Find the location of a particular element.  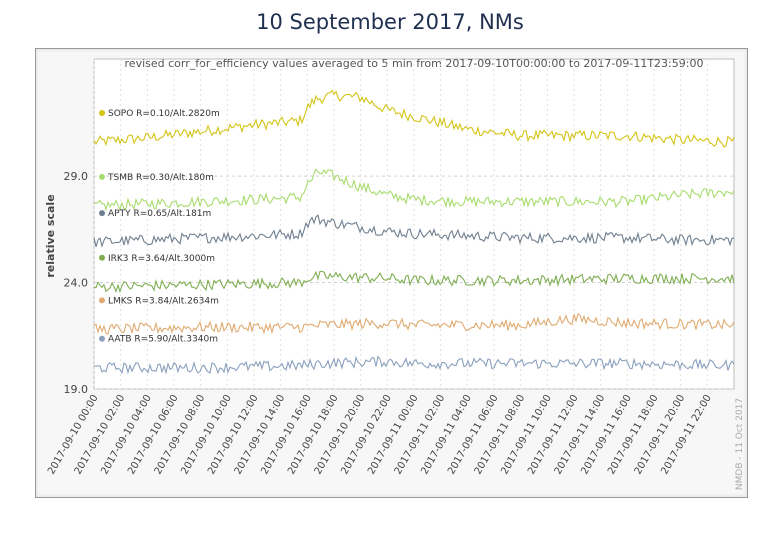

x-tick-label: 2017-09-10 20:00 is located at coordinates (340, 435).